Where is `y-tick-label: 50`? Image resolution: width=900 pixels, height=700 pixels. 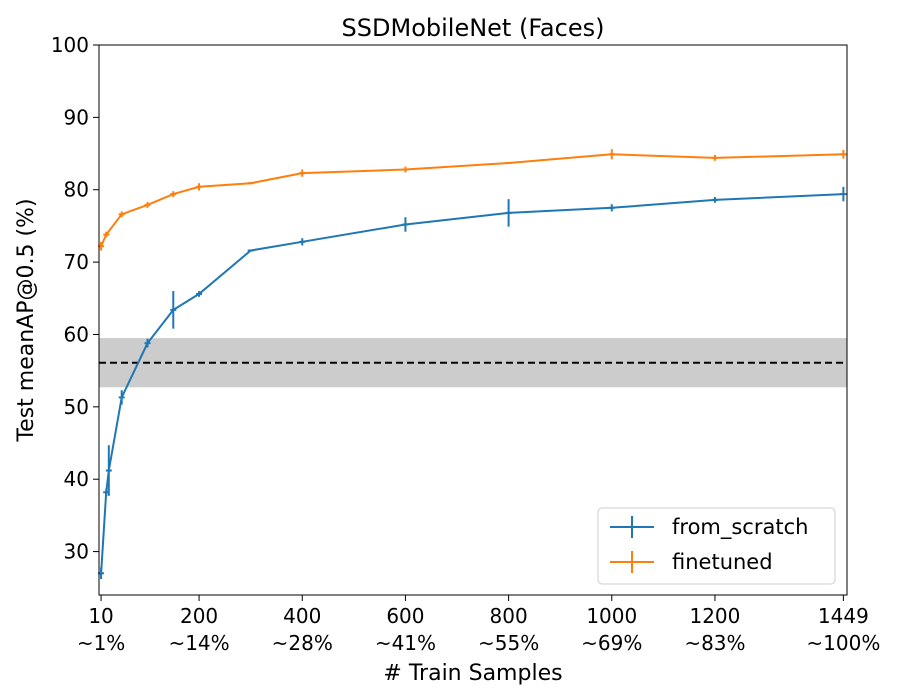 y-tick-label: 50 is located at coordinates (76, 407).